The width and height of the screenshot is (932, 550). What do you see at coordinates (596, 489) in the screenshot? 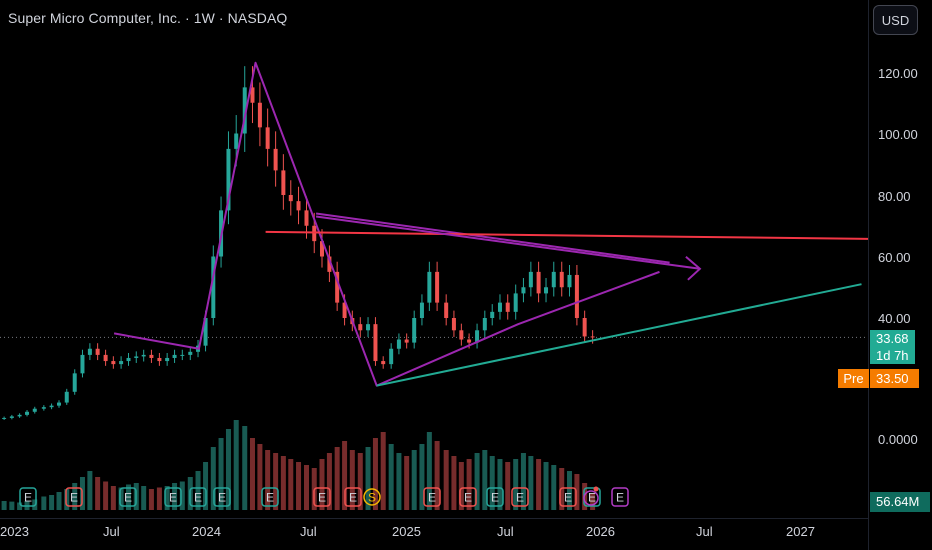
I see `lightning-dot` at bounding box center [596, 489].